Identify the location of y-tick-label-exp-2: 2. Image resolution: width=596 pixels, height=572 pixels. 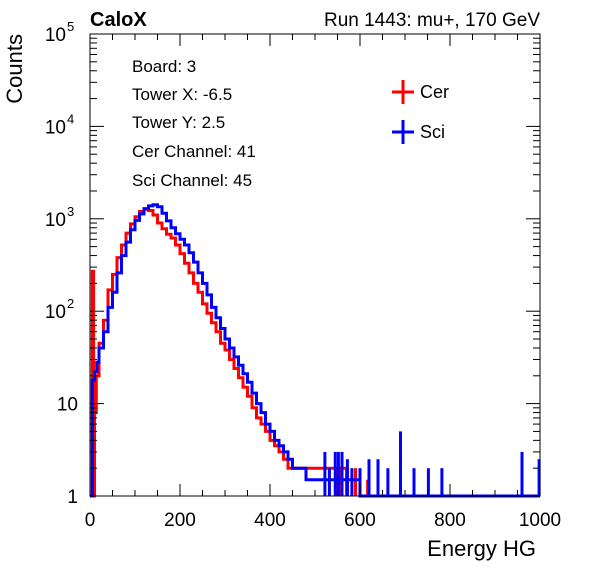
(70, 303).